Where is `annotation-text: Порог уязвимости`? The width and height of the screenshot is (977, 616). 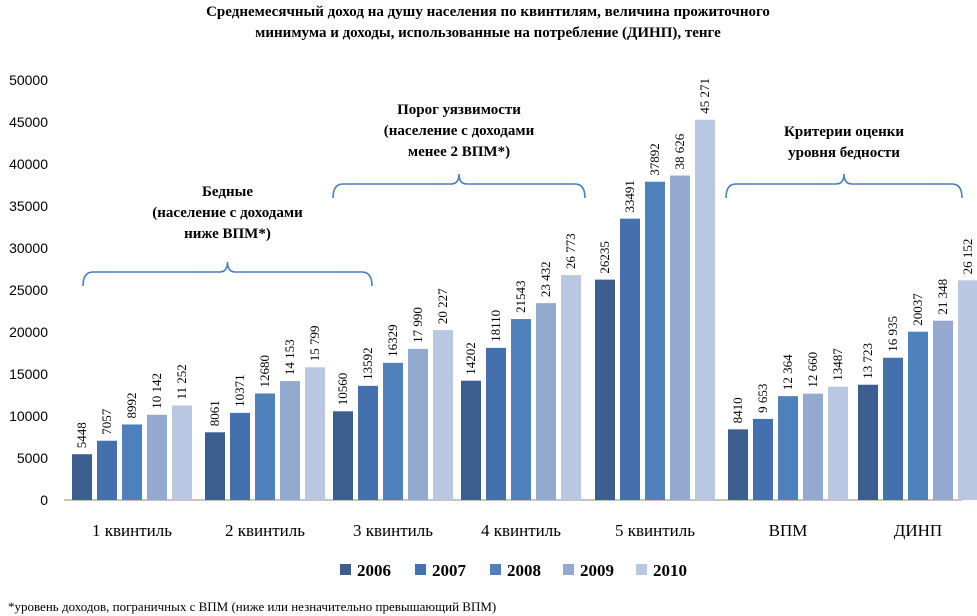
annotation-text: Порог уязвимости is located at coordinates (459, 110).